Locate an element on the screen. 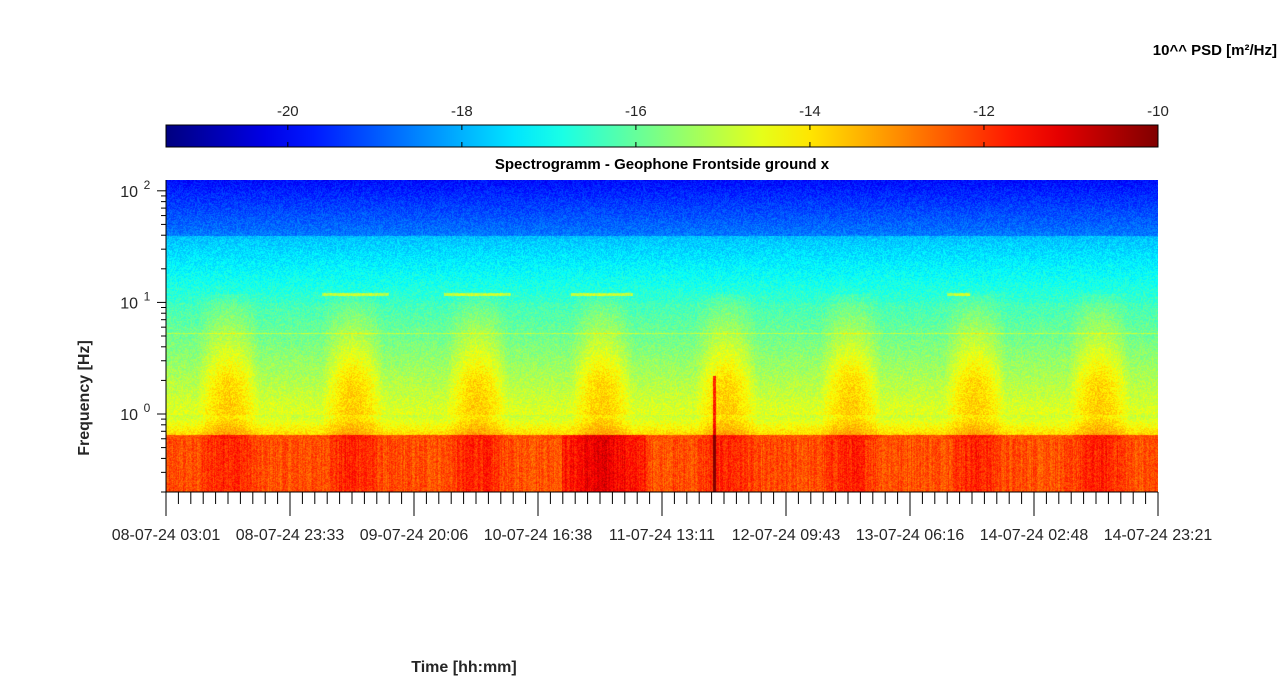  colorbar-tick-label: -20 is located at coordinates (288, 111).